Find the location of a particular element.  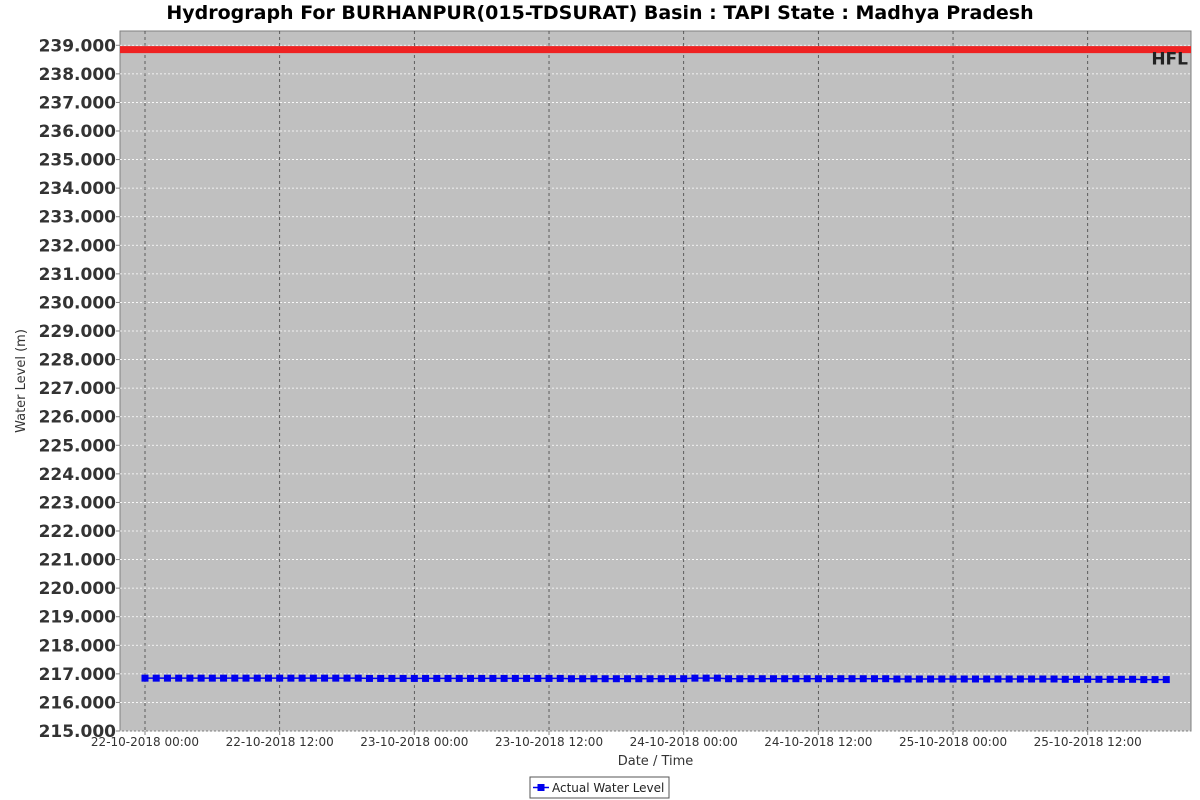

legend-marker is located at coordinates (541, 787).